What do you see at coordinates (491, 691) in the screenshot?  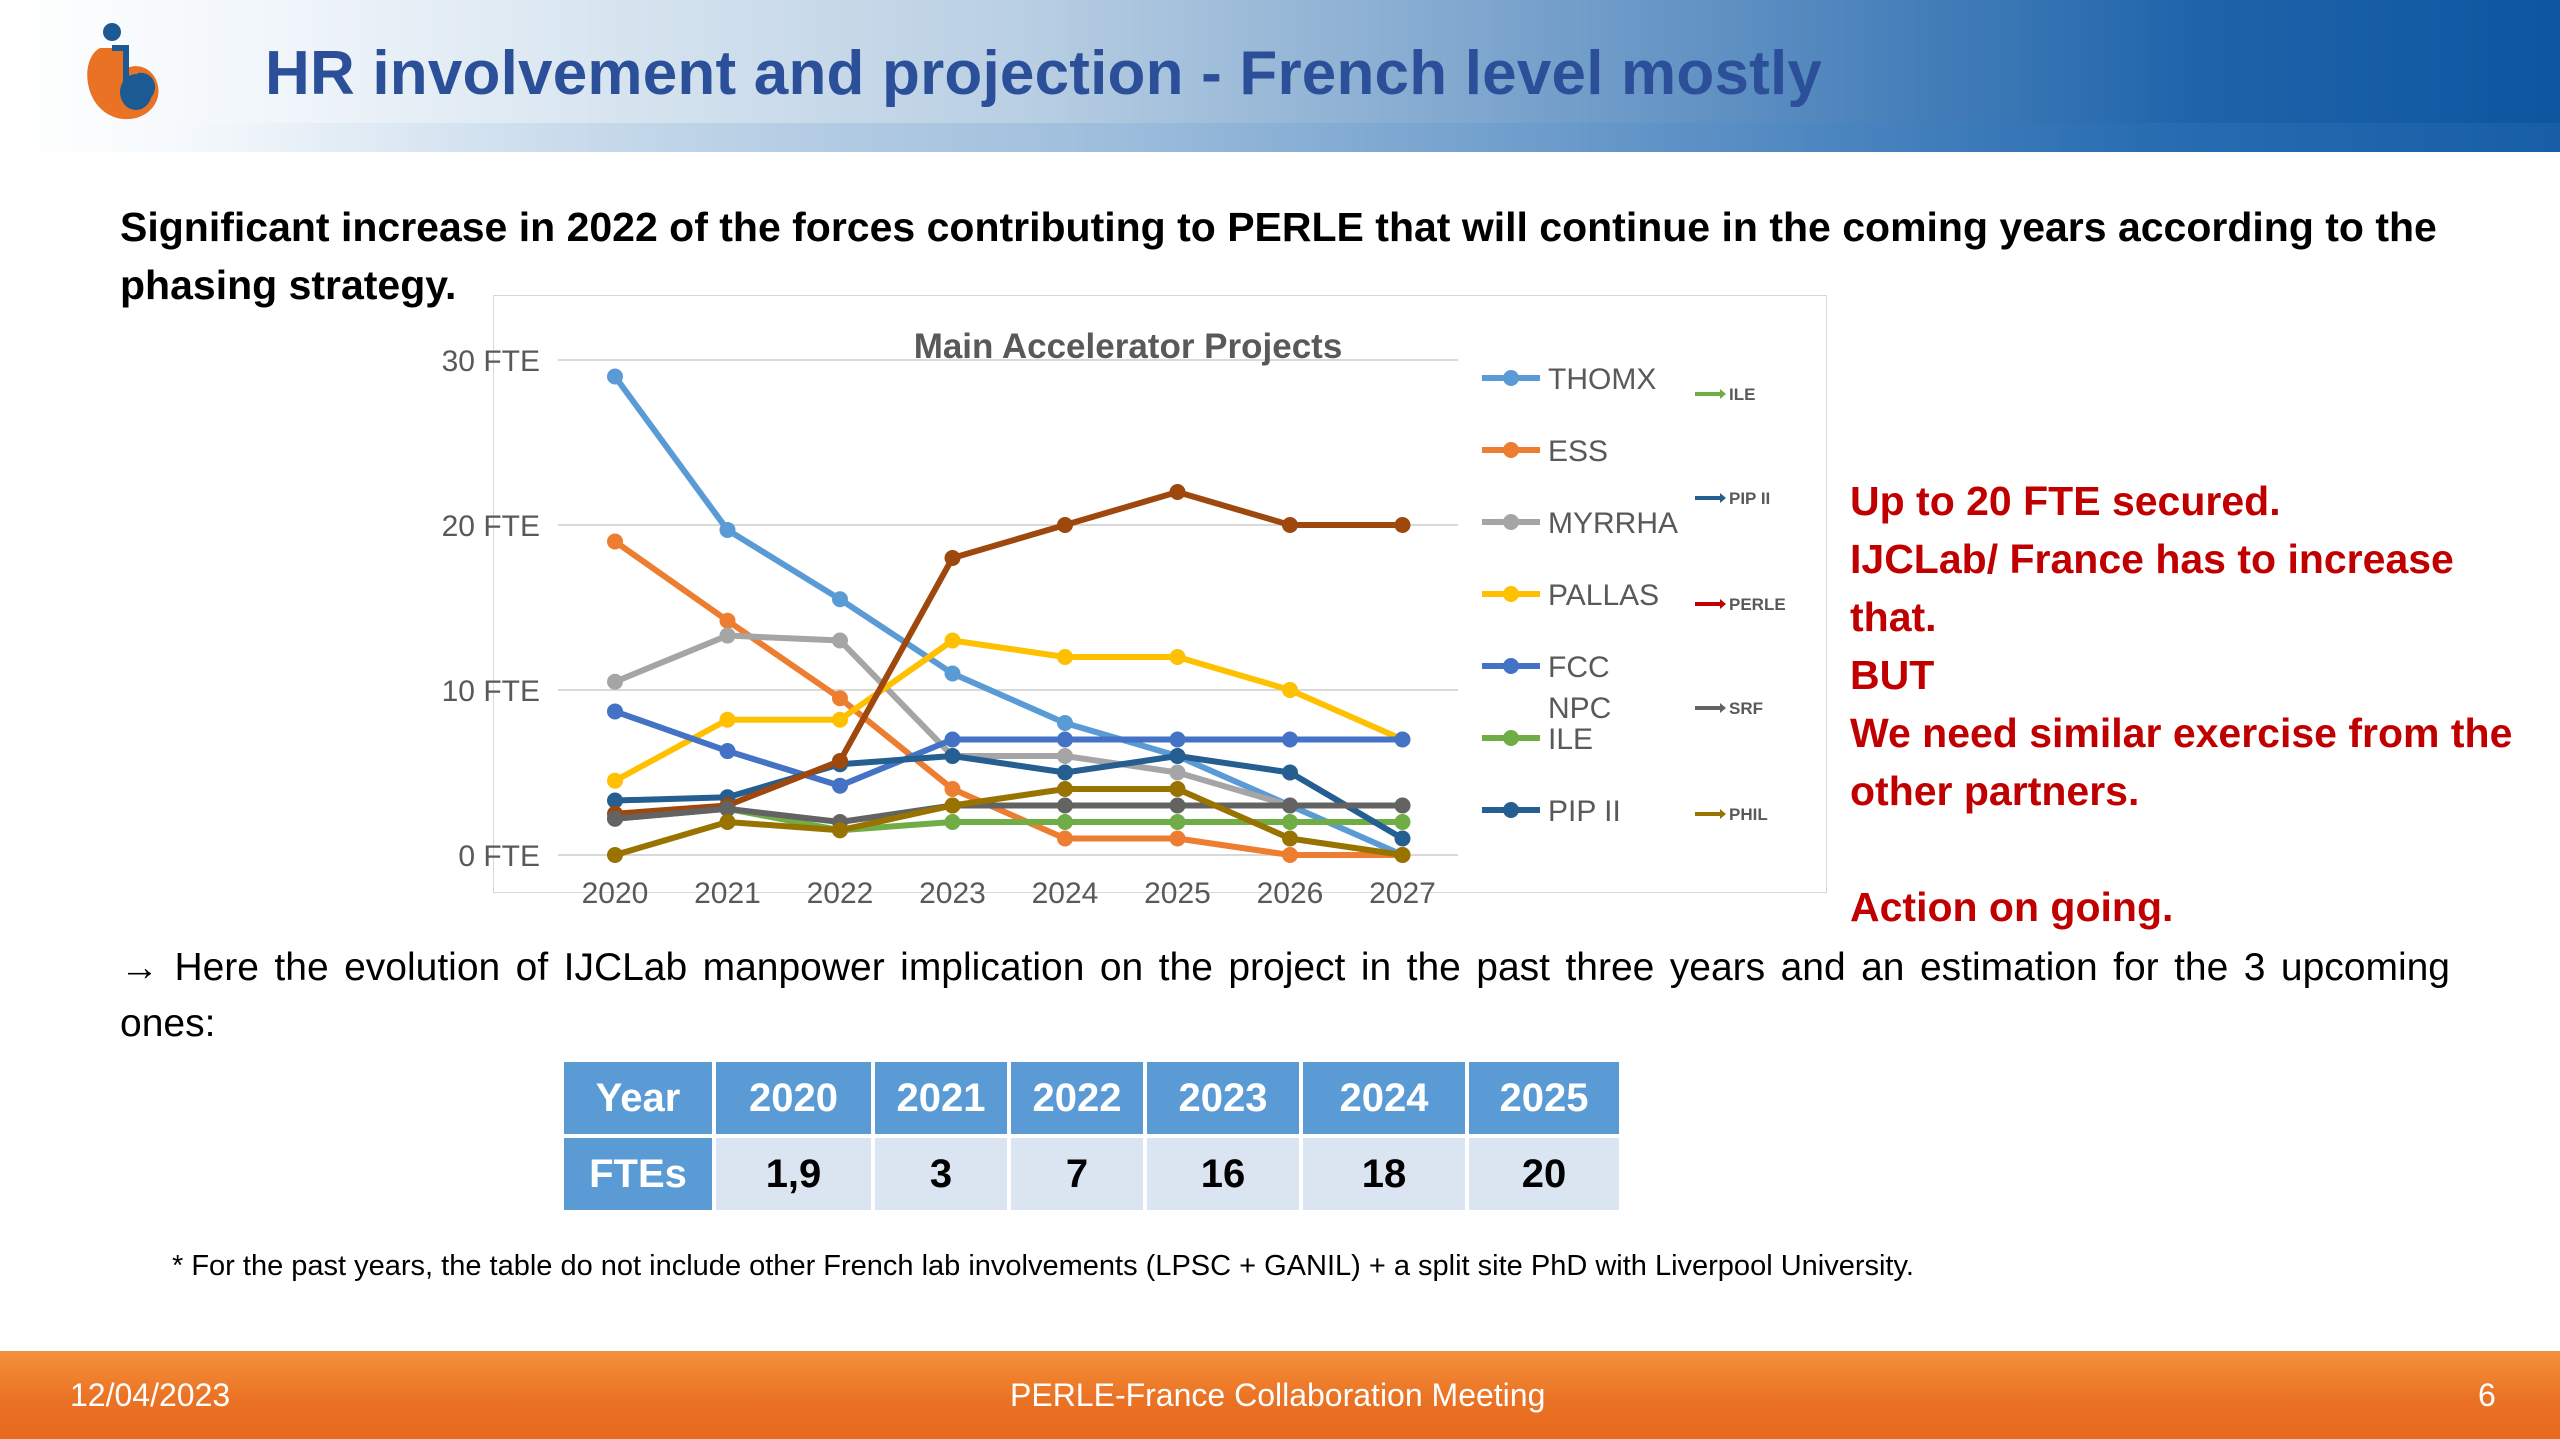 I see `y-tick-label: 10 FTE` at bounding box center [491, 691].